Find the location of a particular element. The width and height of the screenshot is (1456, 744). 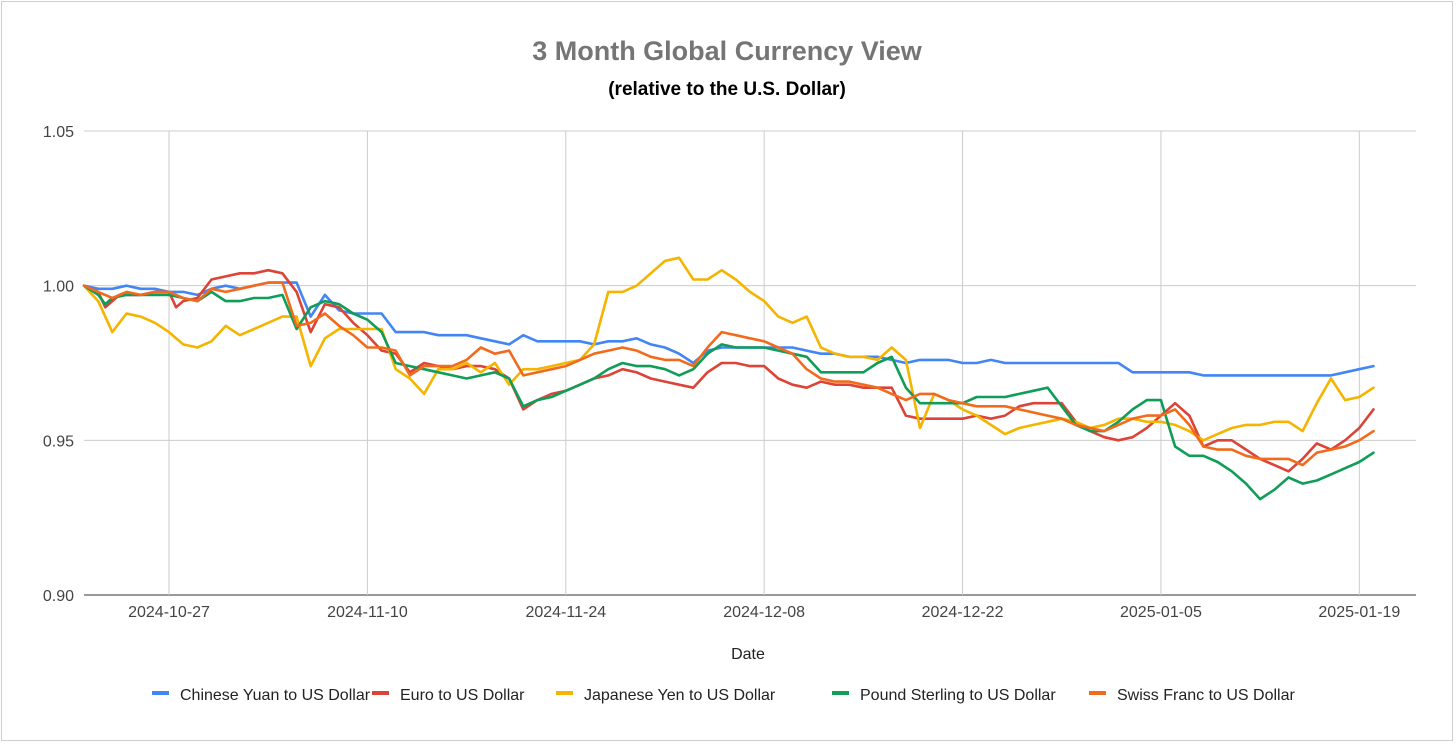

y-tick-label: 1.05 is located at coordinates (58, 132).